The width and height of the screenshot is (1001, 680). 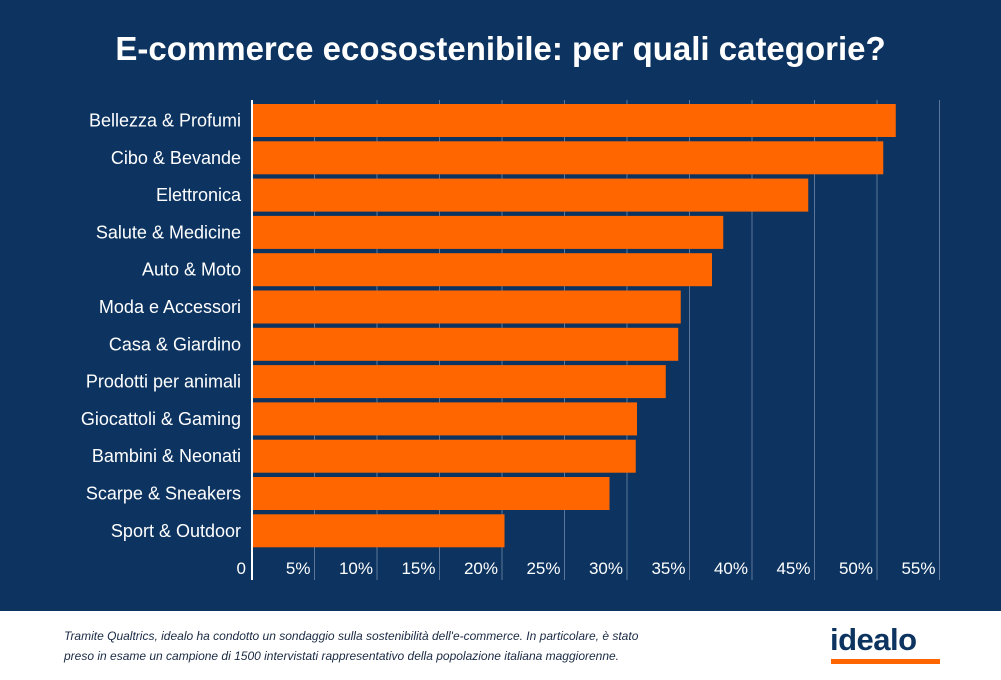 What do you see at coordinates (168, 232) in the screenshot?
I see `category-label: Salute & Medicine` at bounding box center [168, 232].